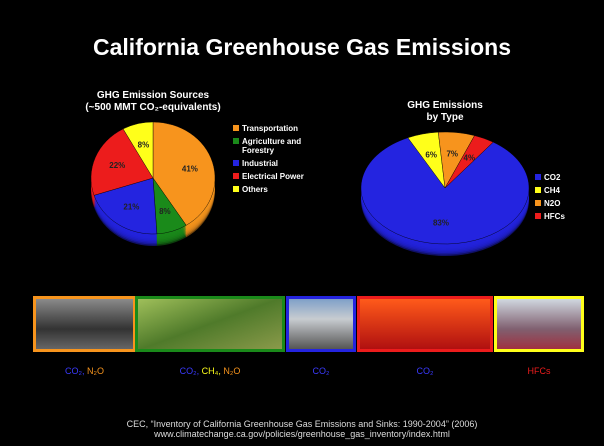 The image size is (604, 446). I want to click on legend-label: HFCs, so click(554, 216).